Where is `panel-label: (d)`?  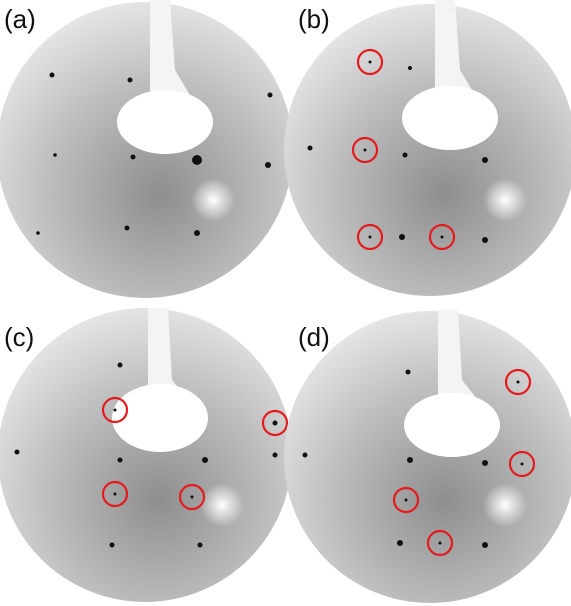 panel-label: (d) is located at coordinates (314, 337).